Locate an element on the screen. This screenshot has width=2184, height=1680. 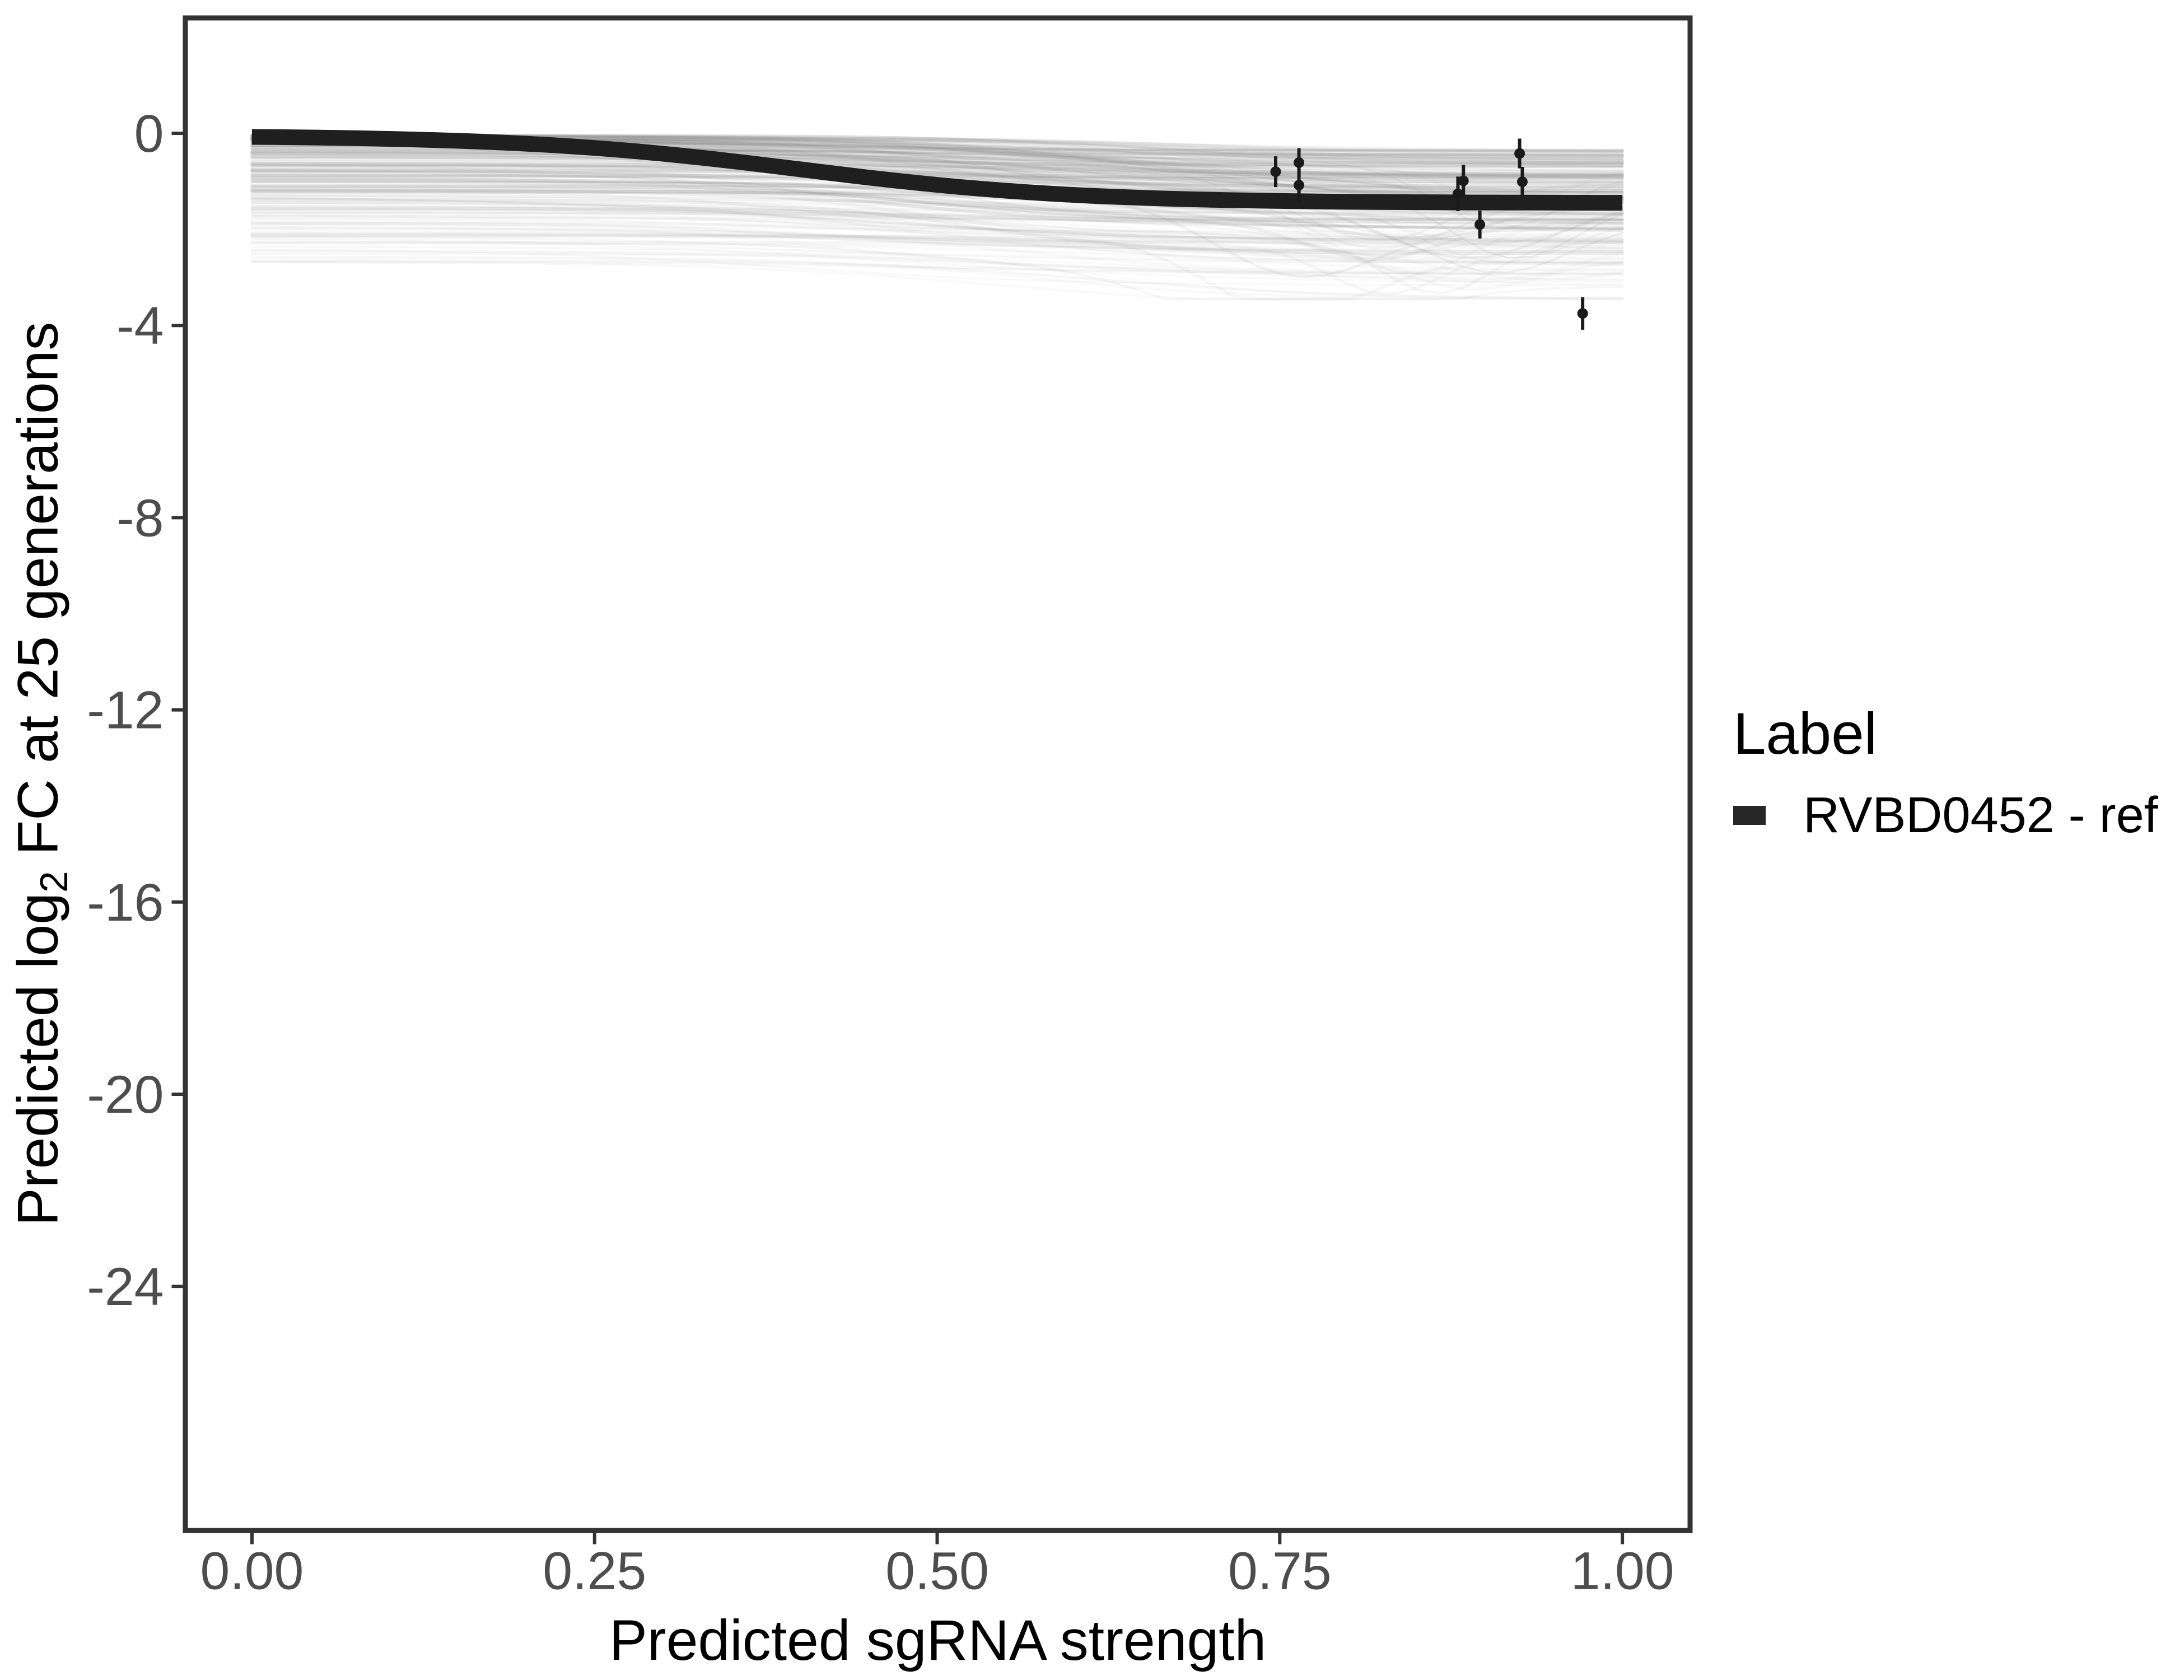
y-tick-label: -12 is located at coordinates (126, 711).